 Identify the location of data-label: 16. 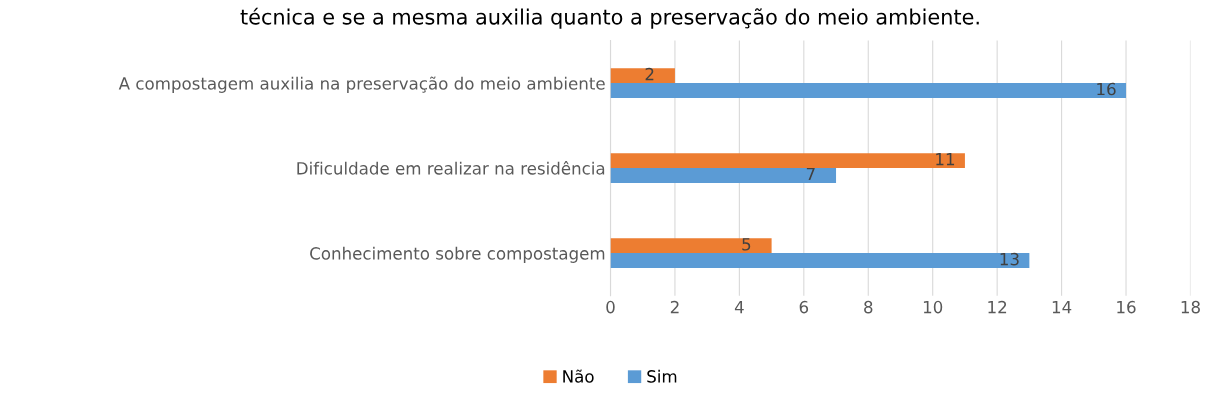
(1106, 89).